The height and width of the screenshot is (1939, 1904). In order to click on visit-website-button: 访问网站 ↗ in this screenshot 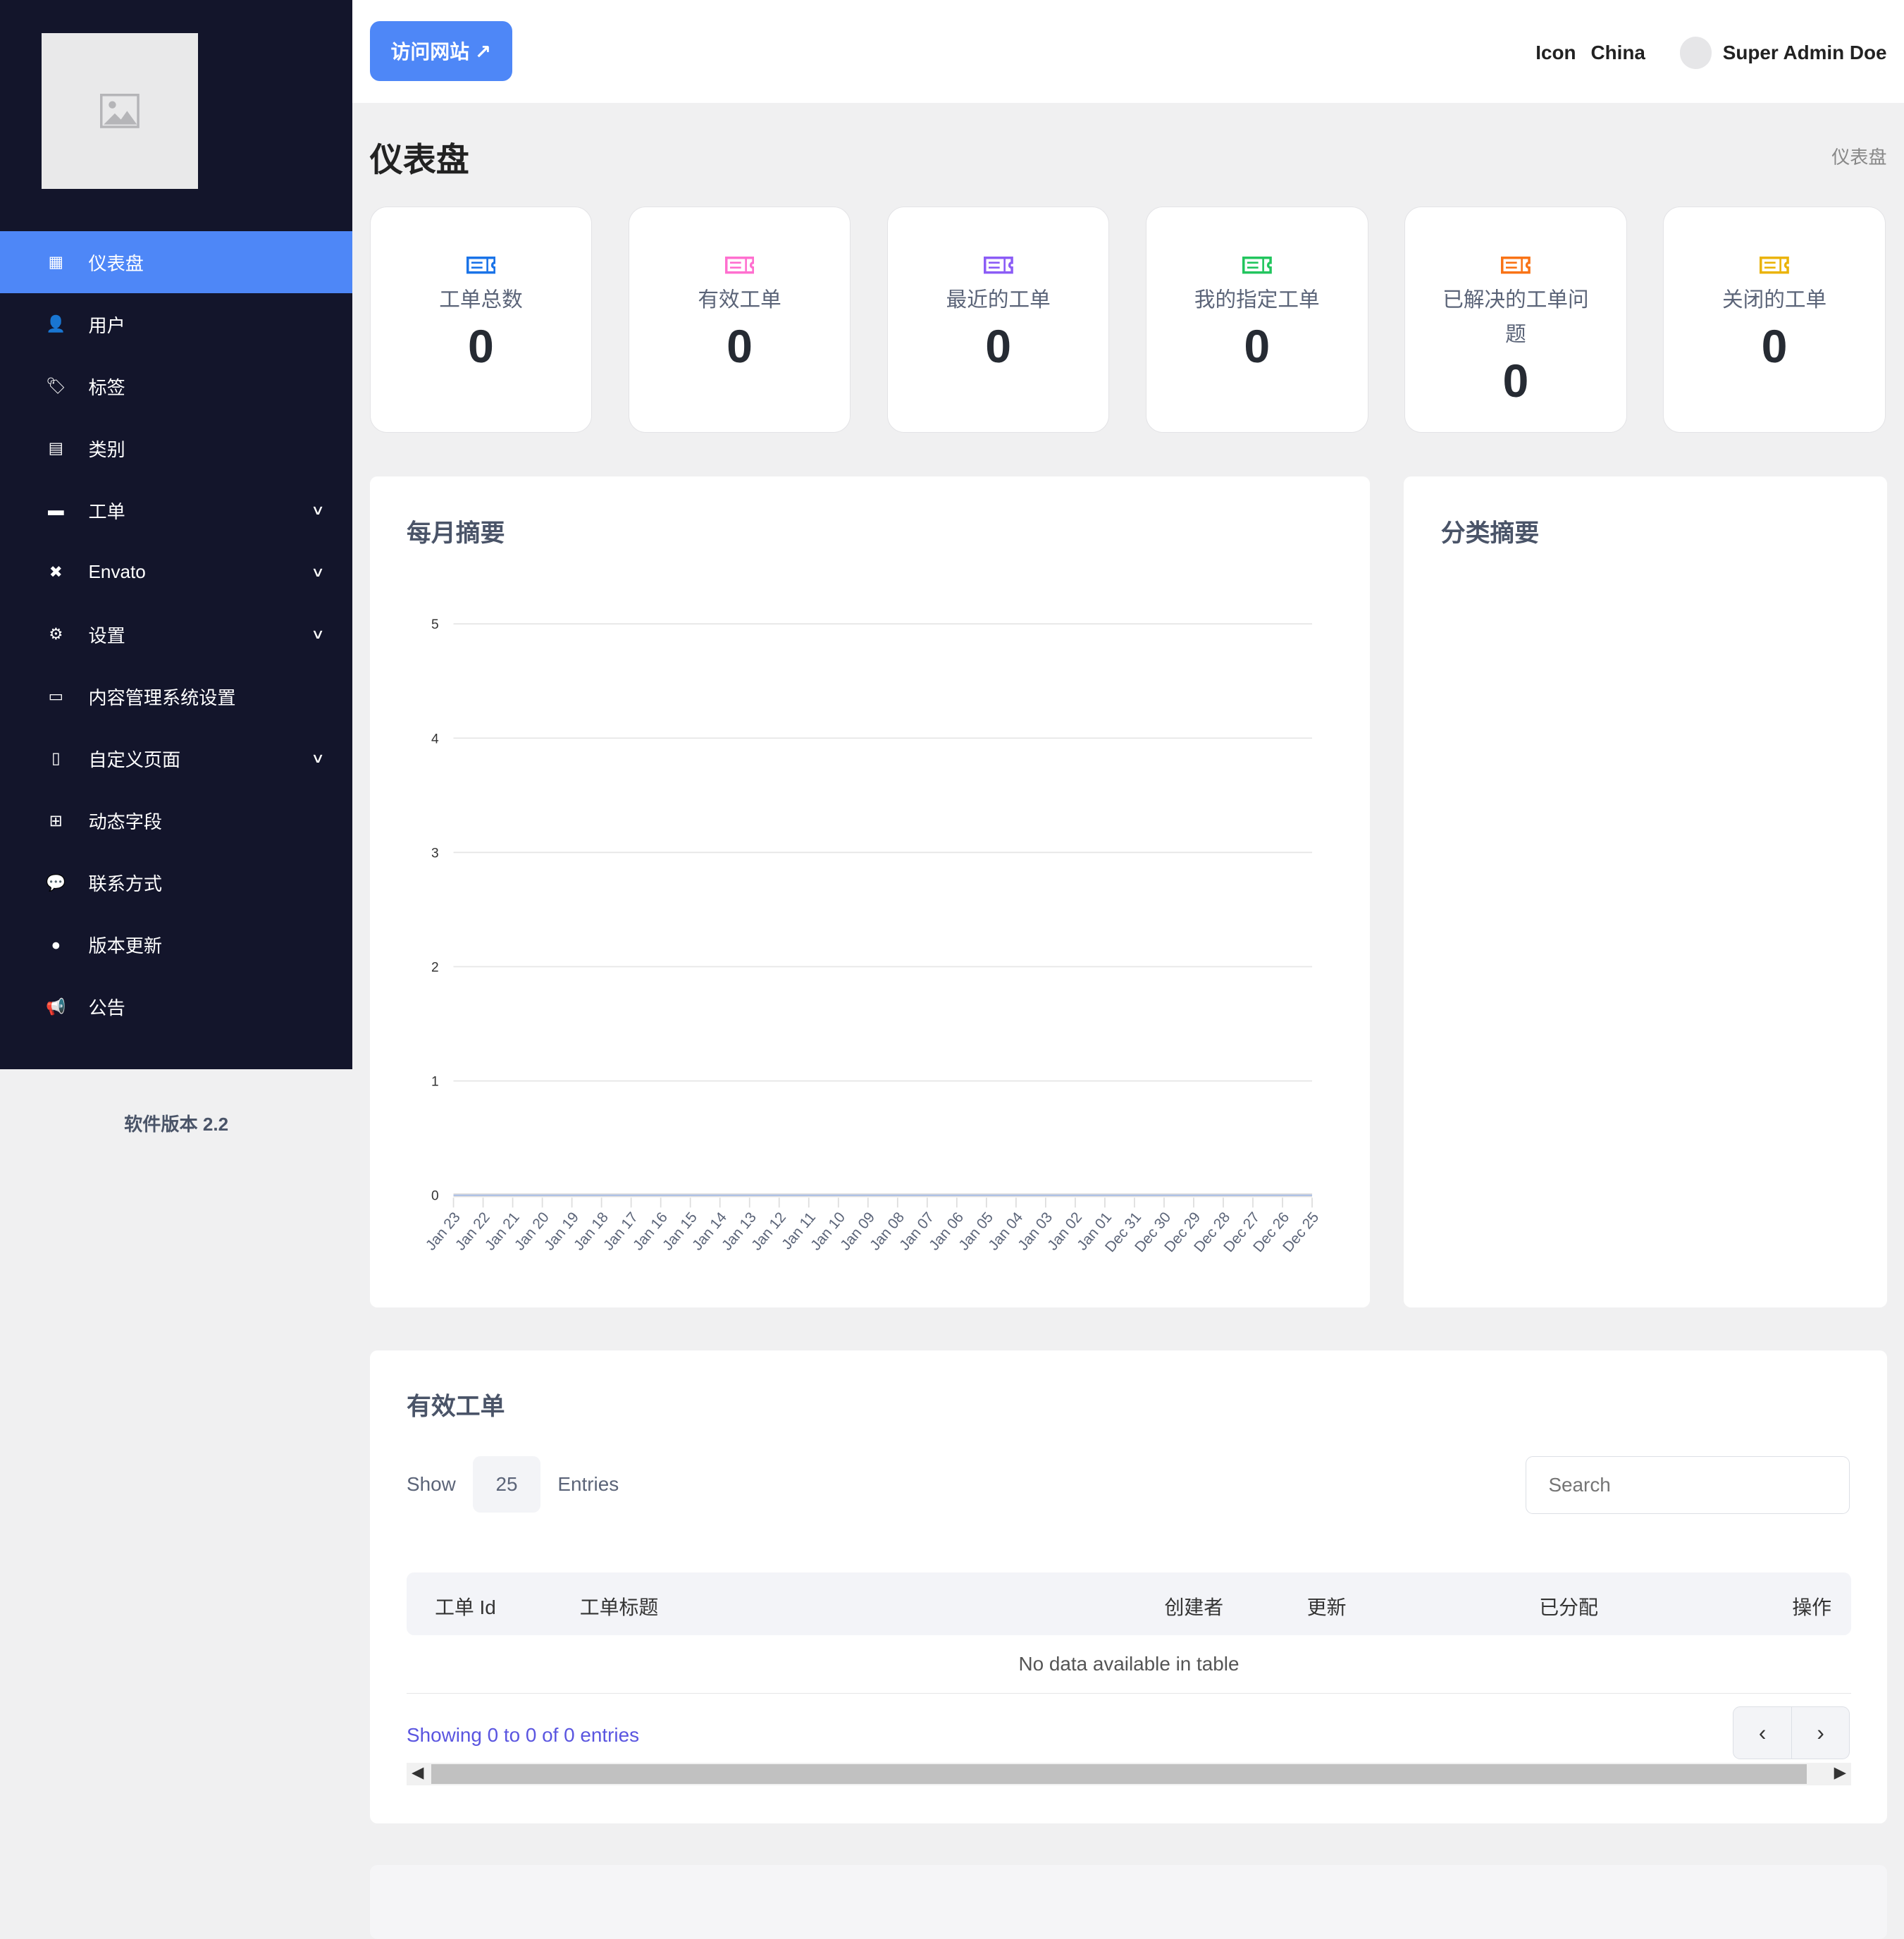, I will do `click(440, 51)`.